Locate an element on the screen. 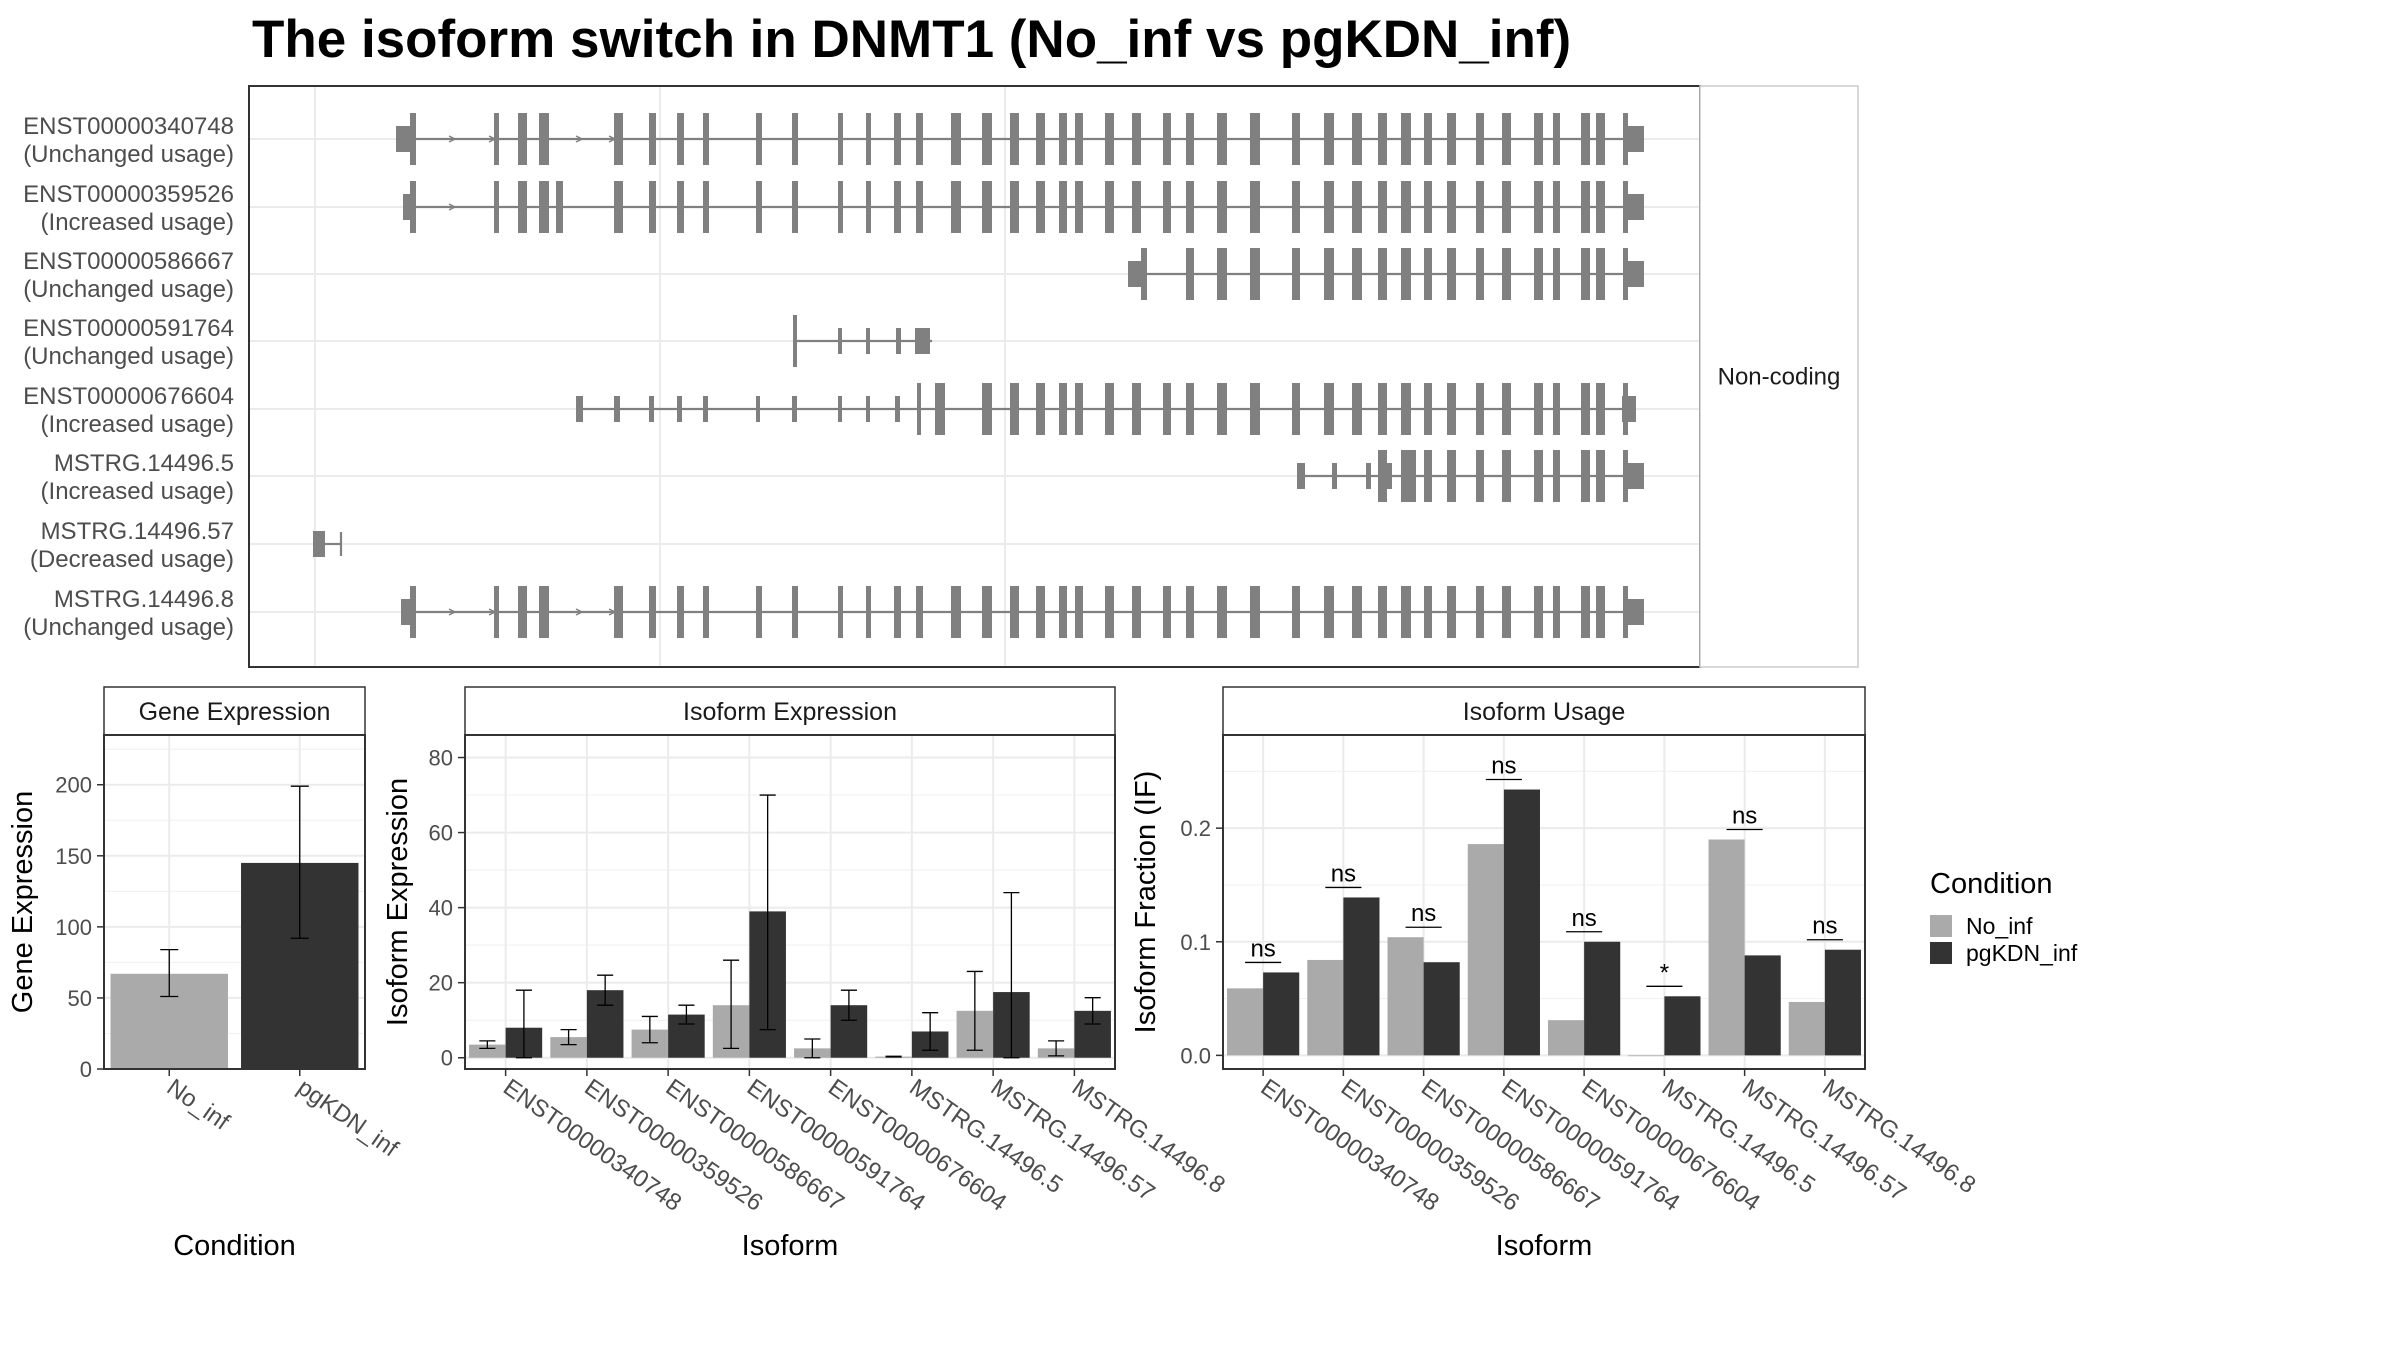 The width and height of the screenshot is (2400, 1350). structure-strip-label: Non-coding is located at coordinates (1779, 377).